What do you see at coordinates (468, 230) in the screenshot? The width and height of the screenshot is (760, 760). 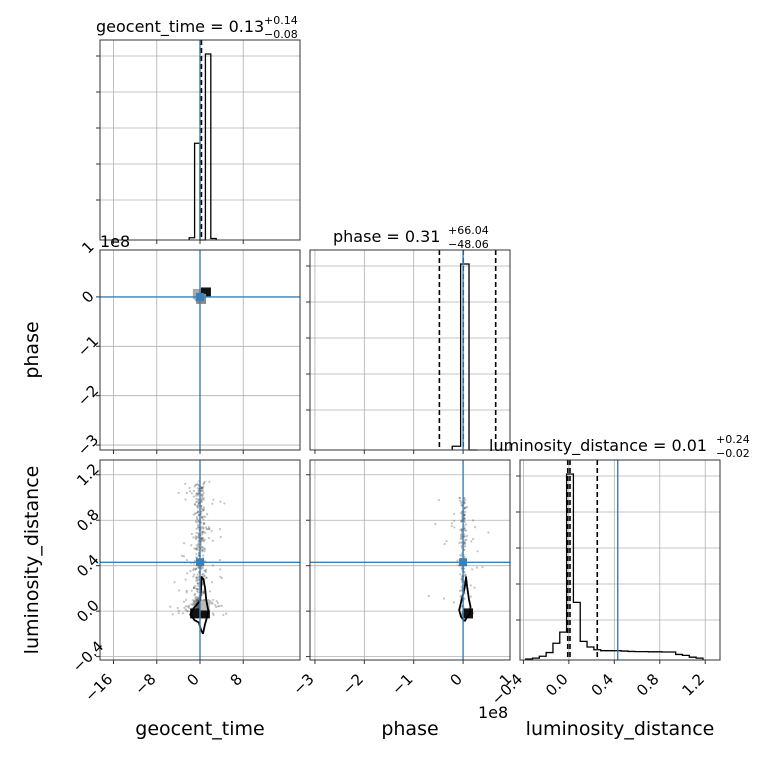 I see `title-phase-plus: +66.04` at bounding box center [468, 230].